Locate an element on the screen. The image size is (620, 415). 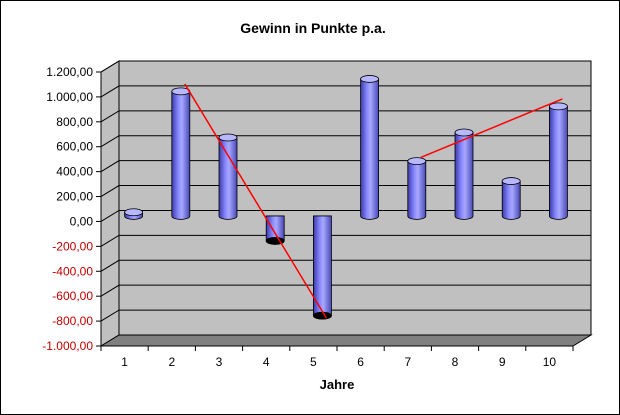
x-tick-label: 4 is located at coordinates (266, 362).